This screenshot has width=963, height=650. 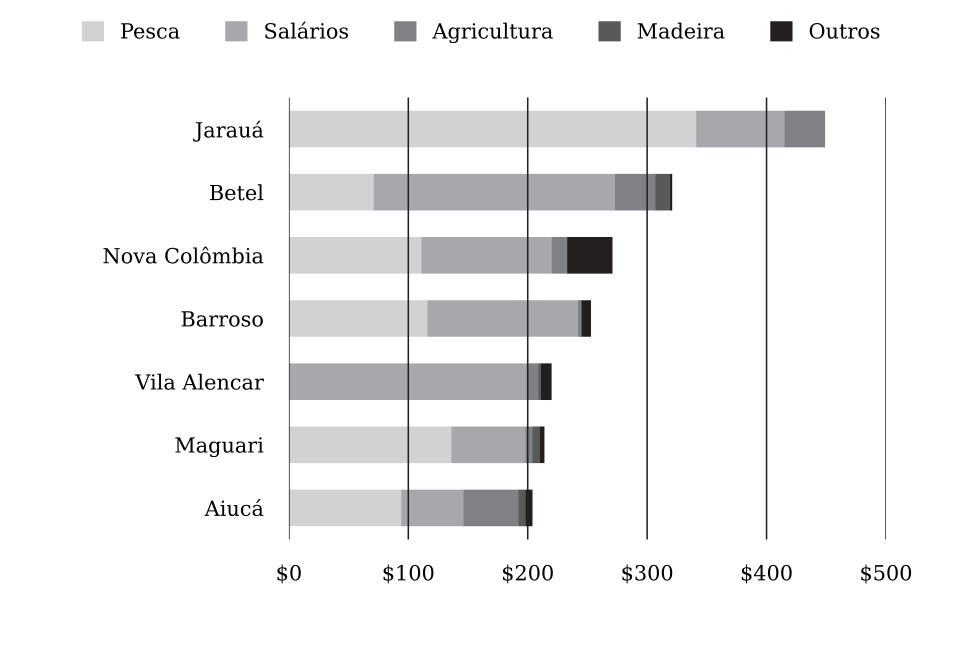 What do you see at coordinates (222, 319) in the screenshot?
I see `y-tick-label: Barroso` at bounding box center [222, 319].